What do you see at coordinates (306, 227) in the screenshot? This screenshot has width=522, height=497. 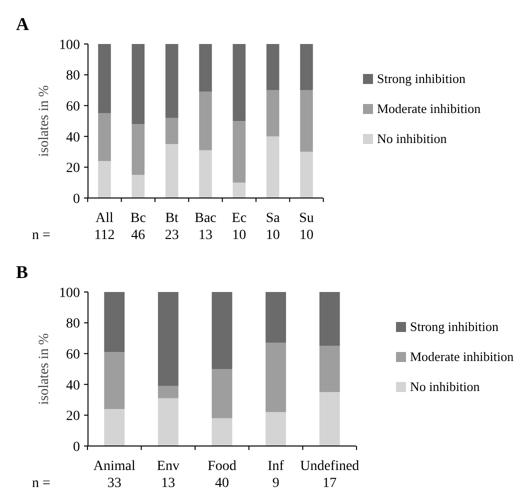 I see `x-tick-label: Su 10` at bounding box center [306, 227].